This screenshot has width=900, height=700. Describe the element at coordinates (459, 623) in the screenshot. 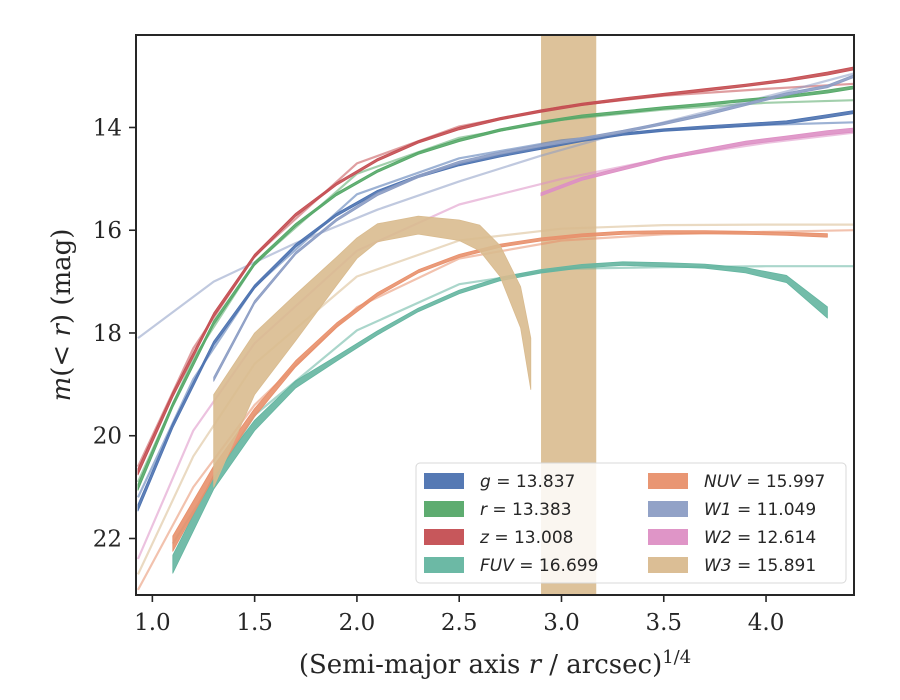

I see `x-tick-label-3: 2.5` at that location.